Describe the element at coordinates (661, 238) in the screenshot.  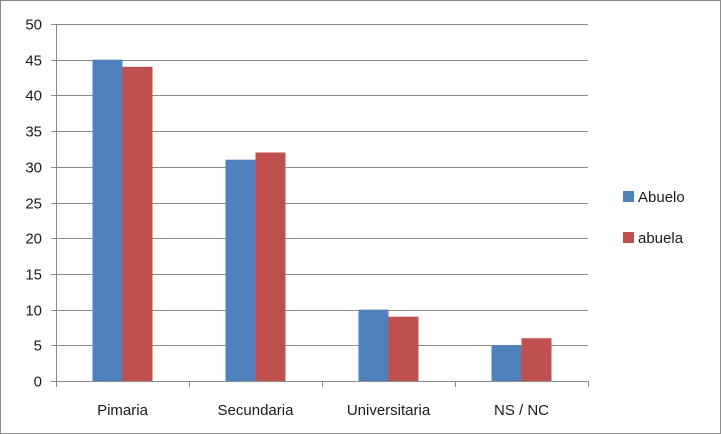
I see `legend-label-abuela: abuela` at that location.